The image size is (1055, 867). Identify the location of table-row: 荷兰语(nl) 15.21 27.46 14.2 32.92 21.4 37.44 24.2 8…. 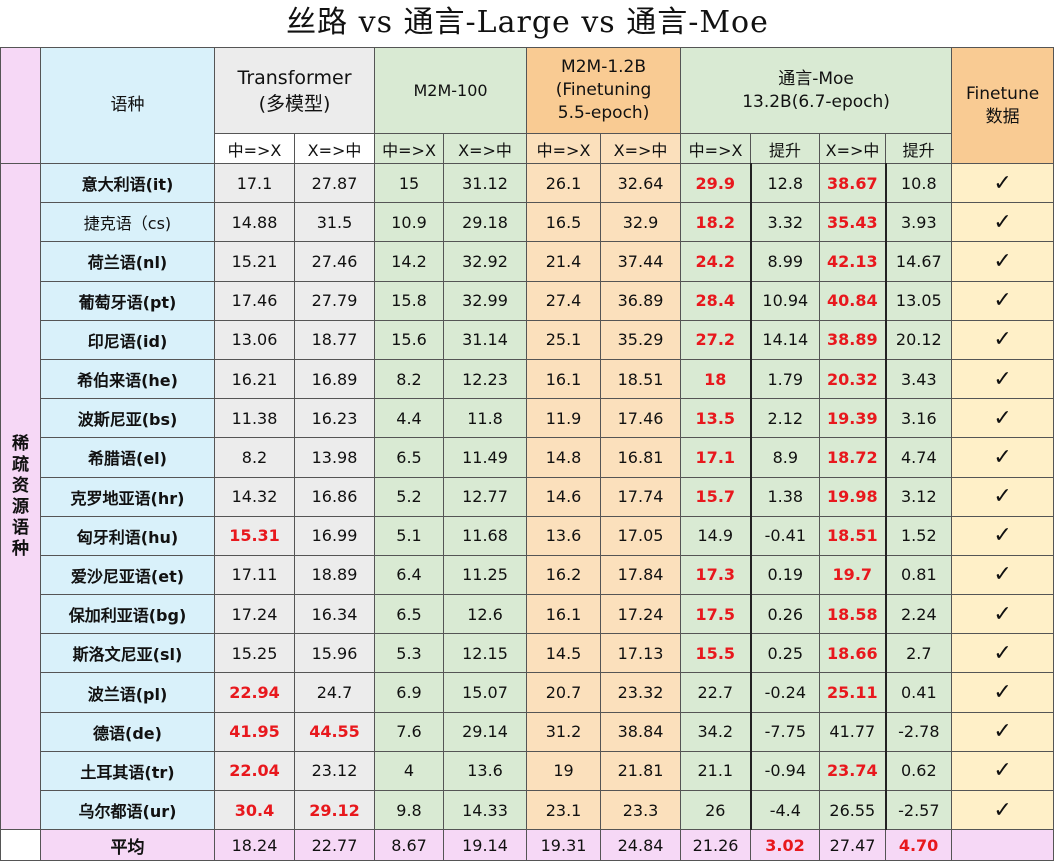
(528, 261).